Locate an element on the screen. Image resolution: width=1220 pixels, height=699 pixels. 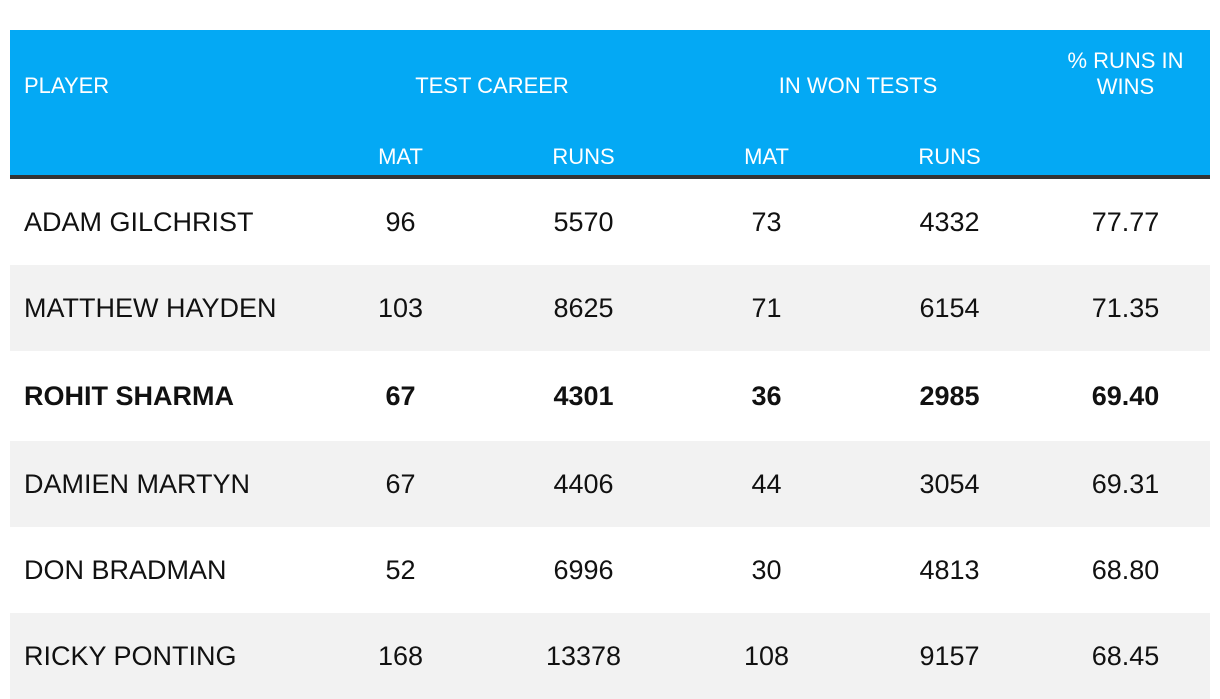
won-runs: 2985 is located at coordinates (949, 395).